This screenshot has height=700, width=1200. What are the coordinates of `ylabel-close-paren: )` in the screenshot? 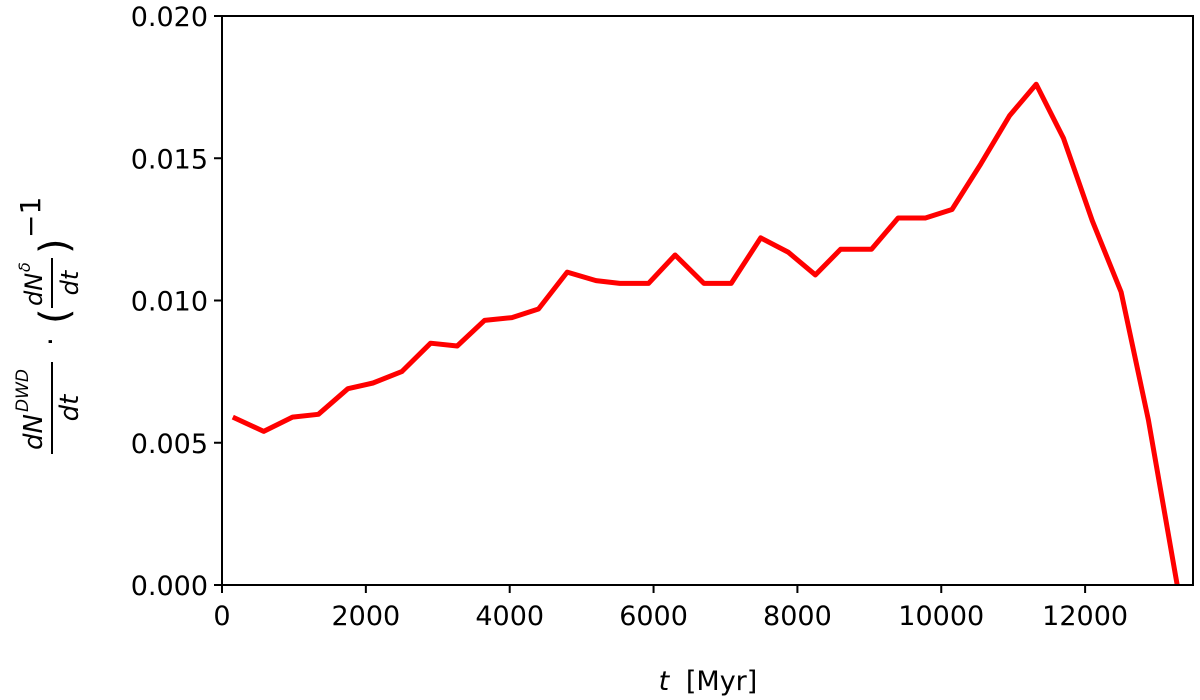 It's located at (55, 246).